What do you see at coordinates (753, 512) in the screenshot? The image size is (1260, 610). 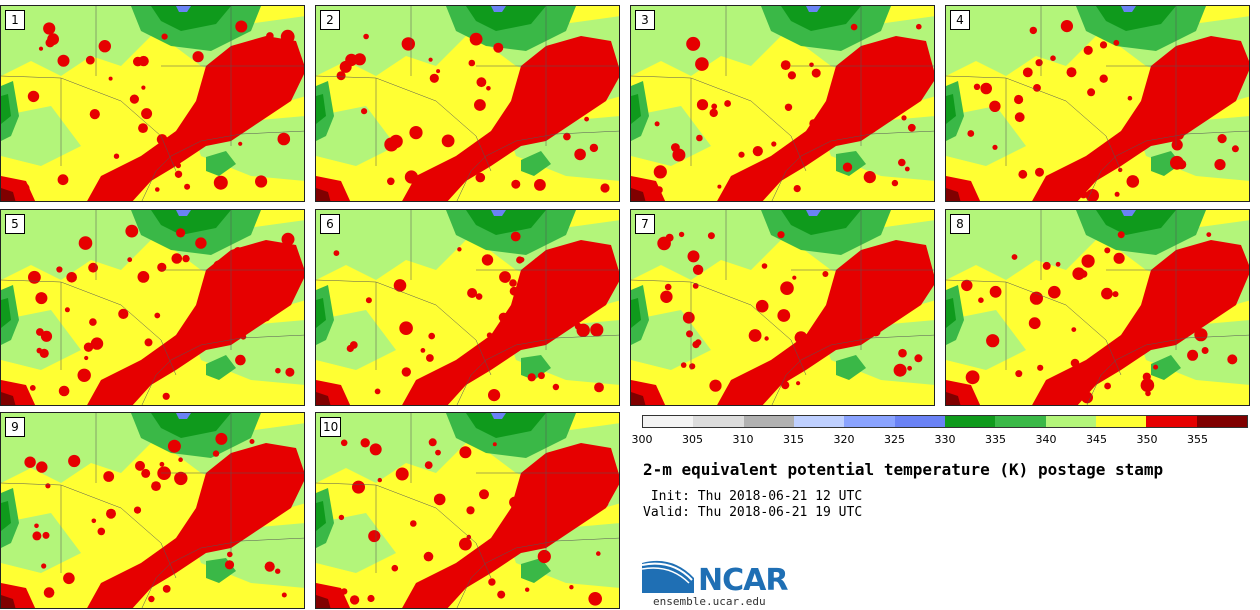 I see `valid-time: Valid: Thu 2018-06-21 19 UTC` at bounding box center [753, 512].